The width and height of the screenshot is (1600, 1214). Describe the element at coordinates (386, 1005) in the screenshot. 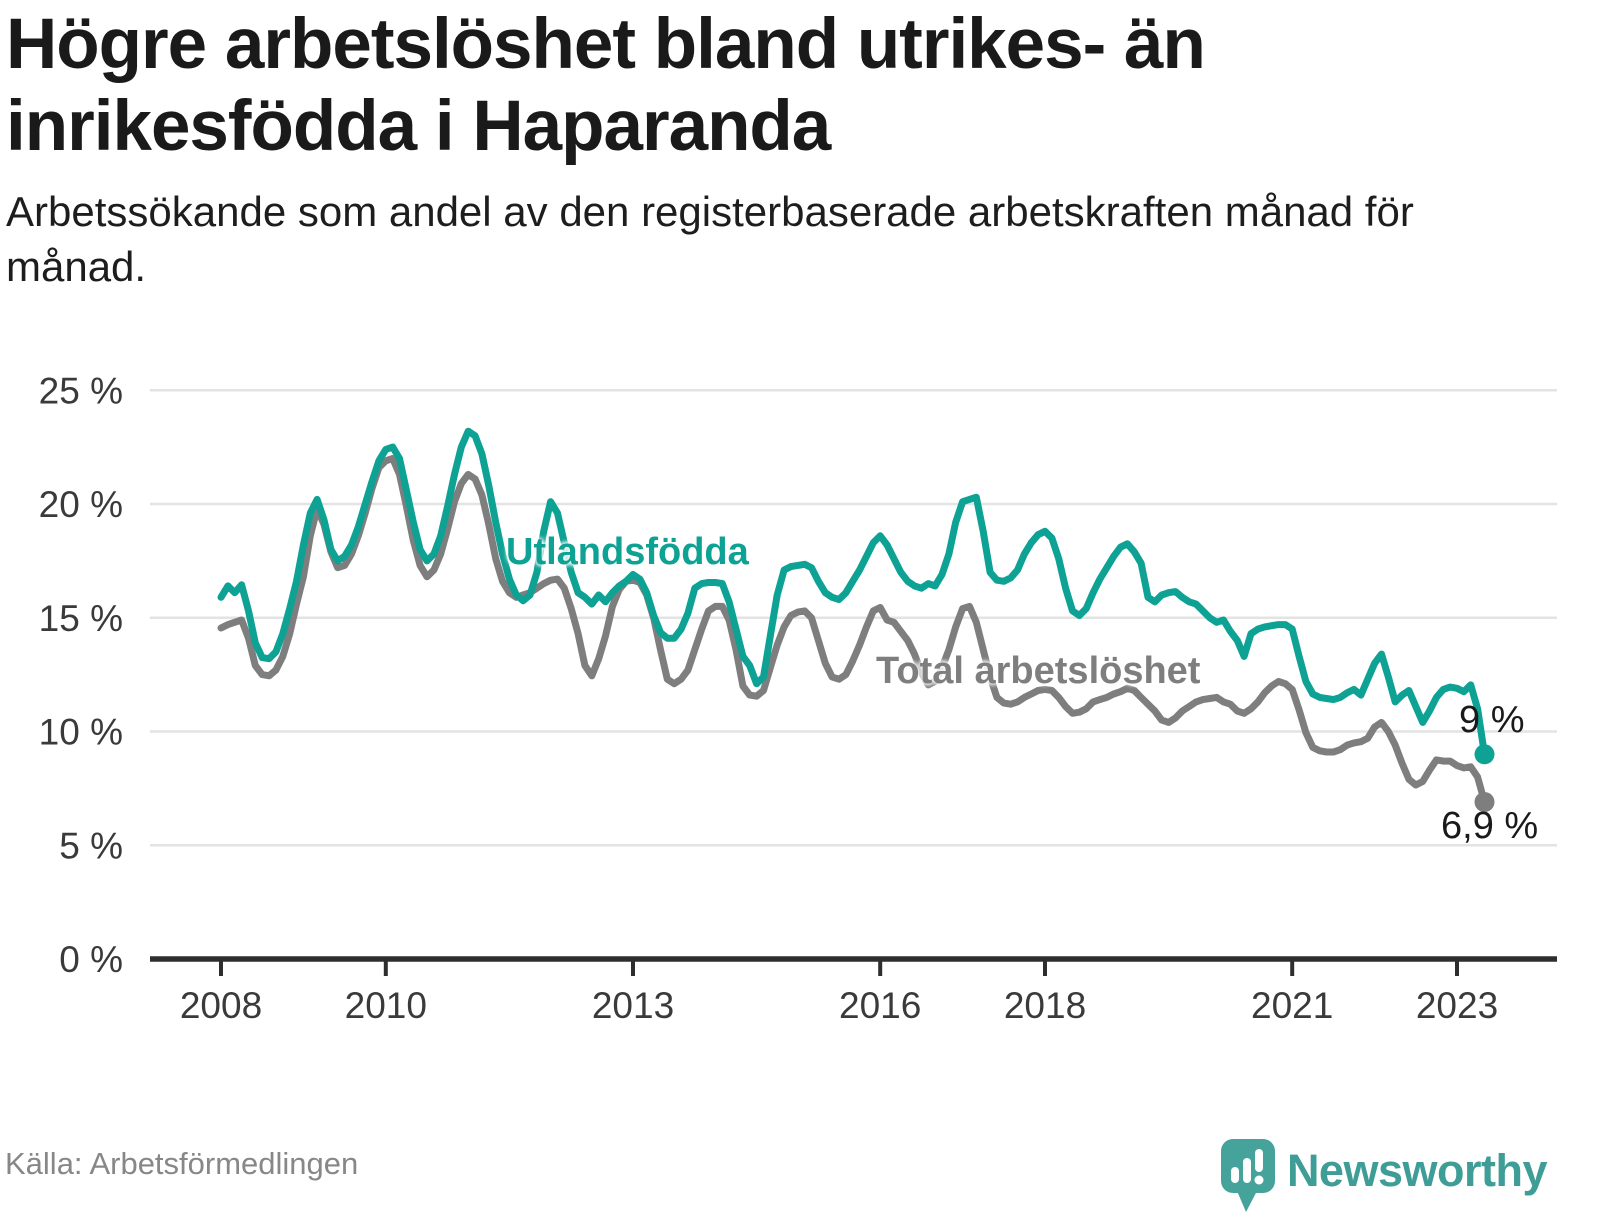

I see `x-tick-label: 2010` at that location.